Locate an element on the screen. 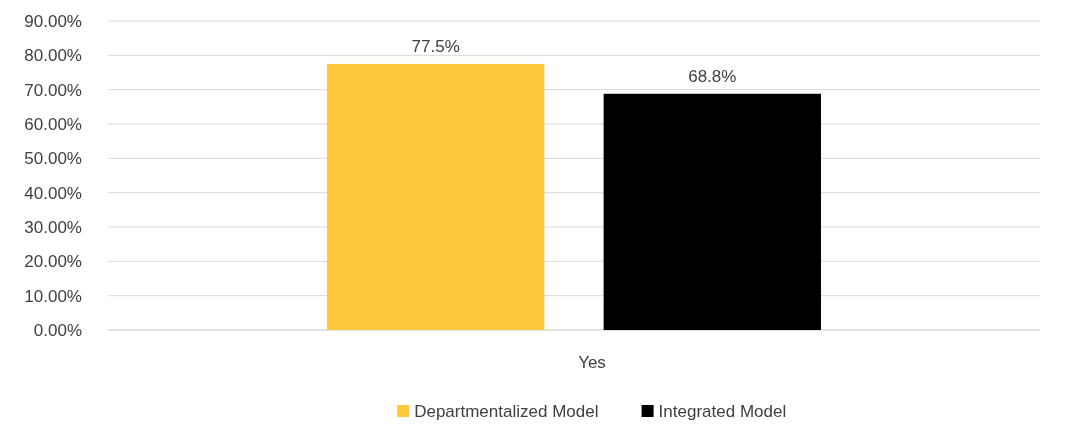 The image size is (1065, 425). data-label: 77.5% is located at coordinates (435, 46).